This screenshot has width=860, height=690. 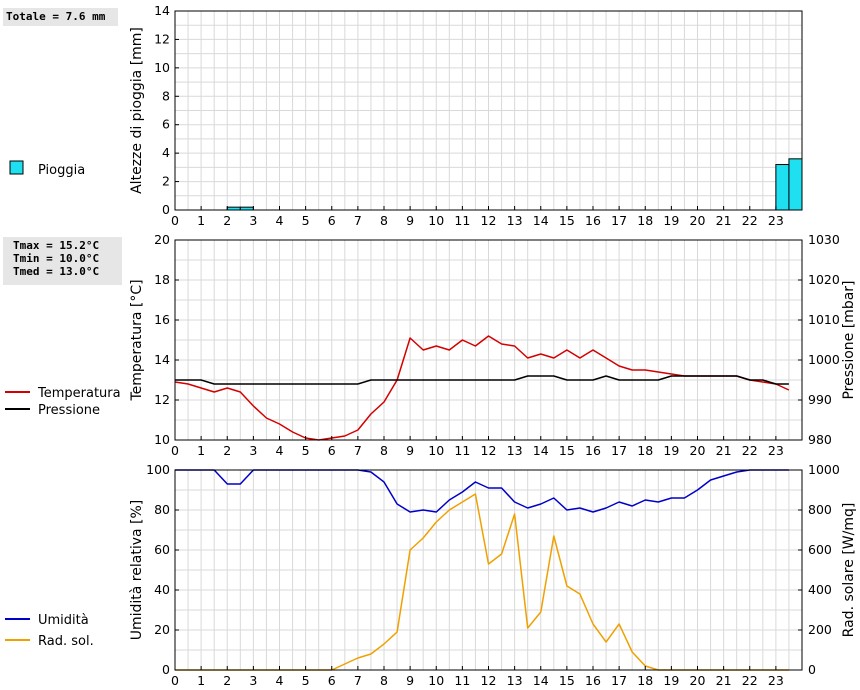 What do you see at coordinates (820, 629) in the screenshot?
I see `y-right-tick-label: 200` at bounding box center [820, 629].